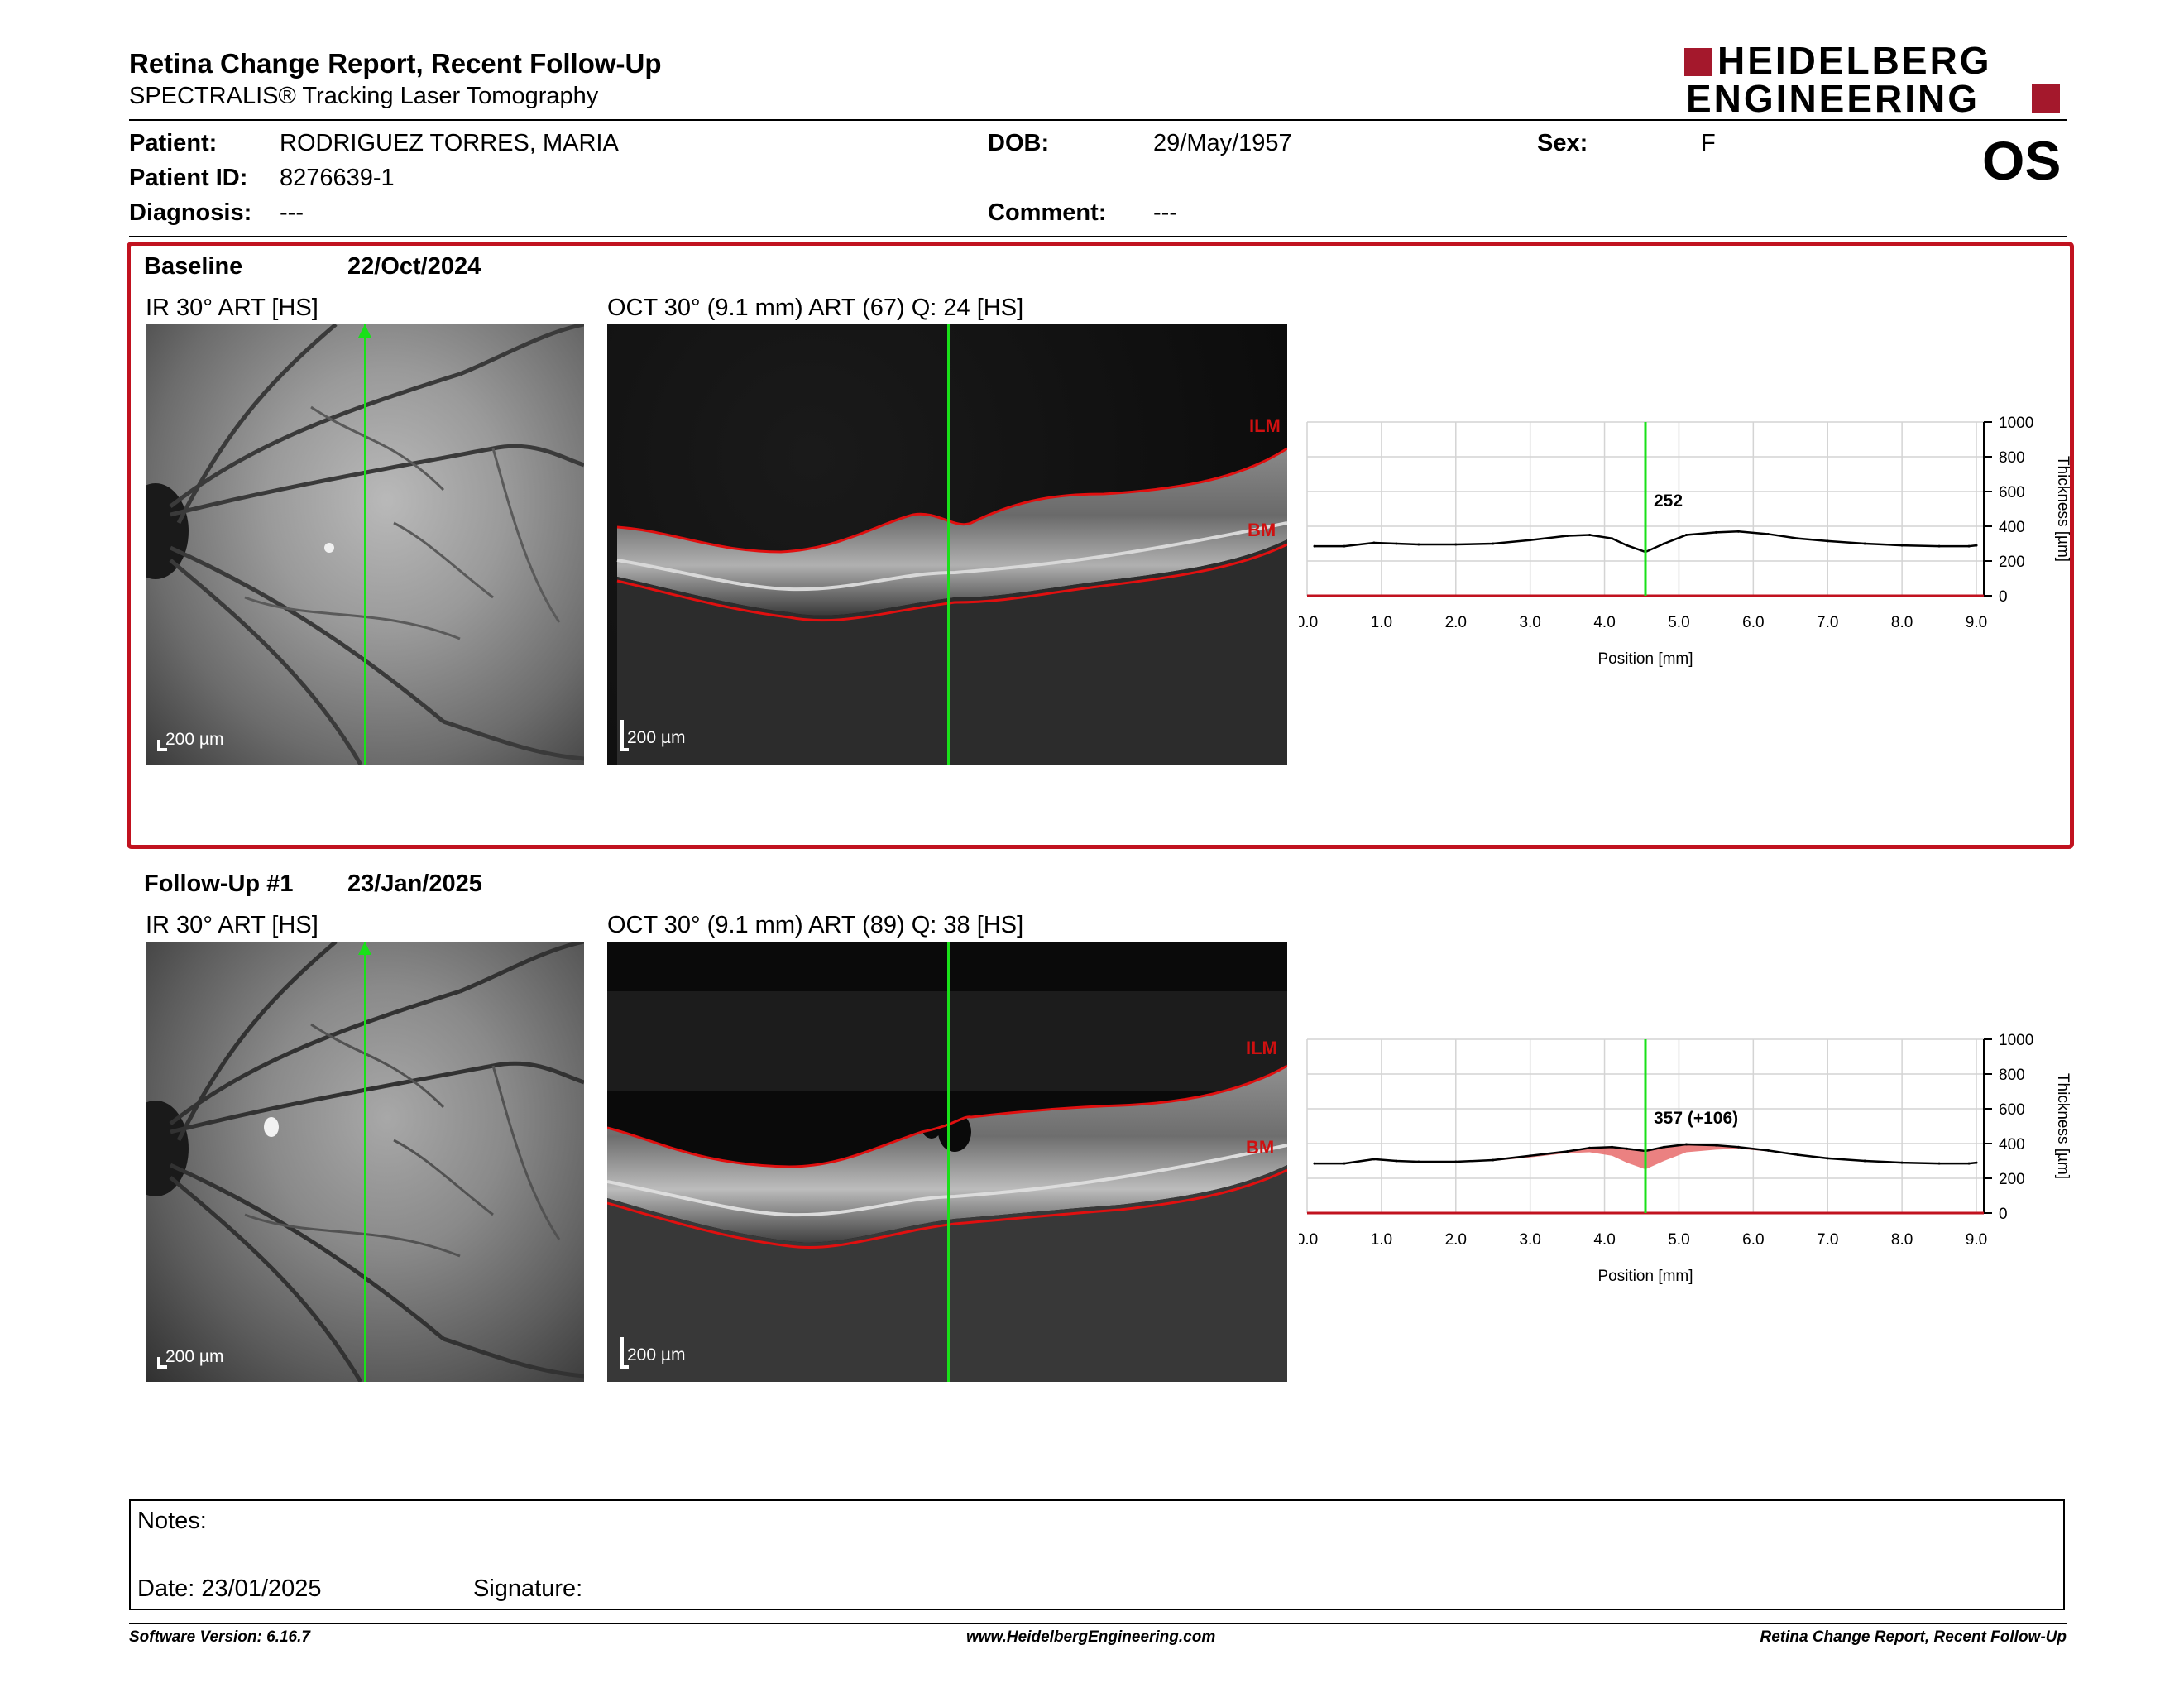  Describe the element at coordinates (1098, 1623) in the screenshot. I see `footer-rule` at that location.